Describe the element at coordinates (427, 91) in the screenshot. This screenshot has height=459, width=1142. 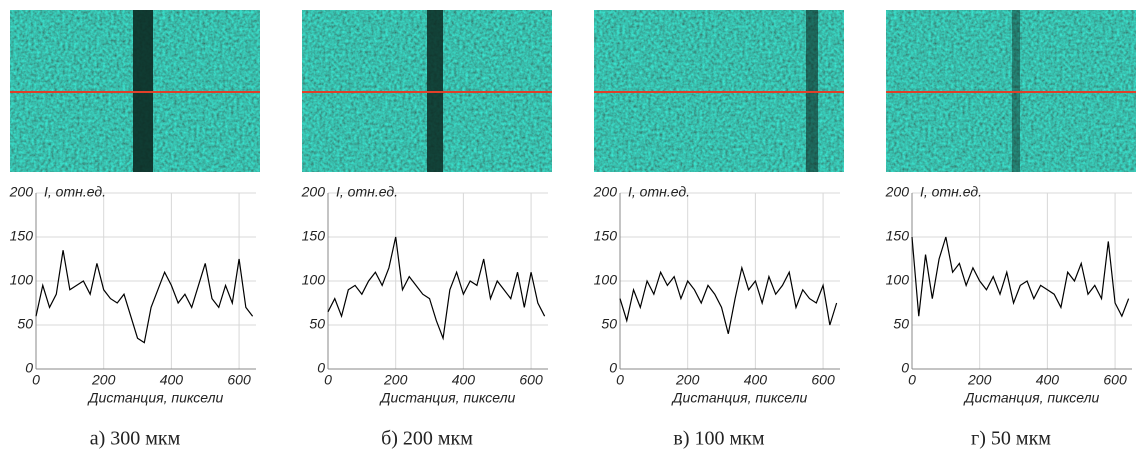
I see `micrograph-b` at that location.